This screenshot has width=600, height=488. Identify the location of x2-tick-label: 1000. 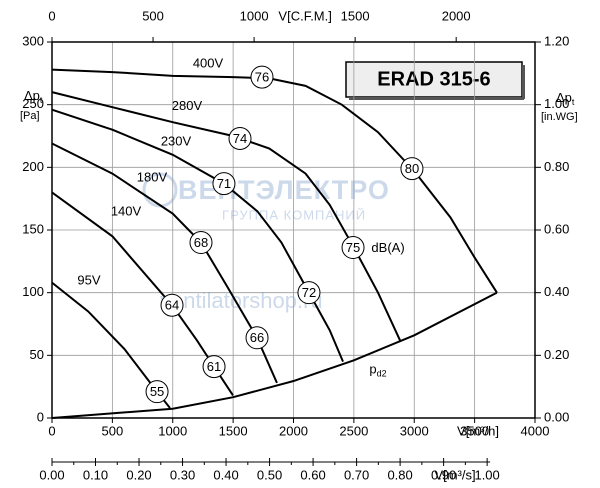
(254, 15).